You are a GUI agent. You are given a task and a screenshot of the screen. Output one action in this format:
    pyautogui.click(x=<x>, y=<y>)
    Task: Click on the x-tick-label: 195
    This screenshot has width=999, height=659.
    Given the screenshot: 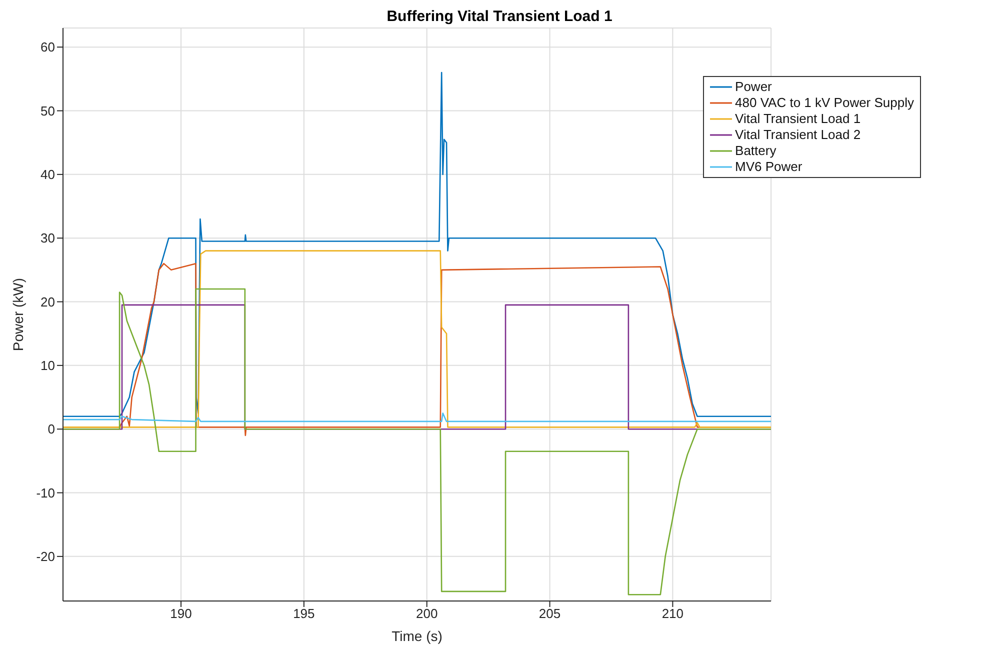 What is the action you would take?
    pyautogui.click(x=304, y=614)
    